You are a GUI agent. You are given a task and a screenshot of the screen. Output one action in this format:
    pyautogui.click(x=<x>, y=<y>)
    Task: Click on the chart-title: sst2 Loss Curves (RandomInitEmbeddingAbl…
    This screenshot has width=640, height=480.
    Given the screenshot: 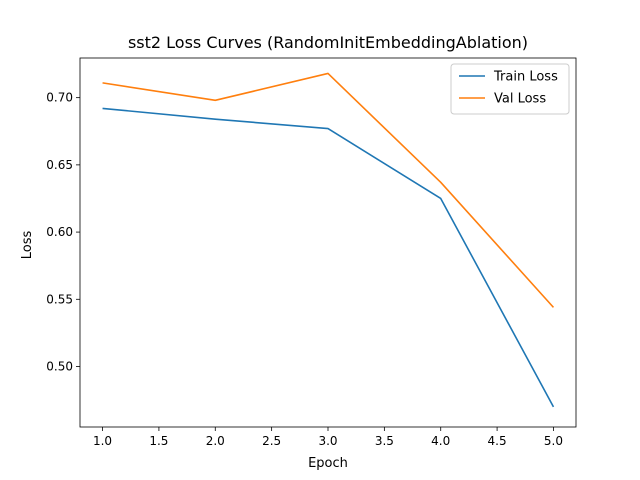 What is the action you would take?
    pyautogui.click(x=328, y=42)
    